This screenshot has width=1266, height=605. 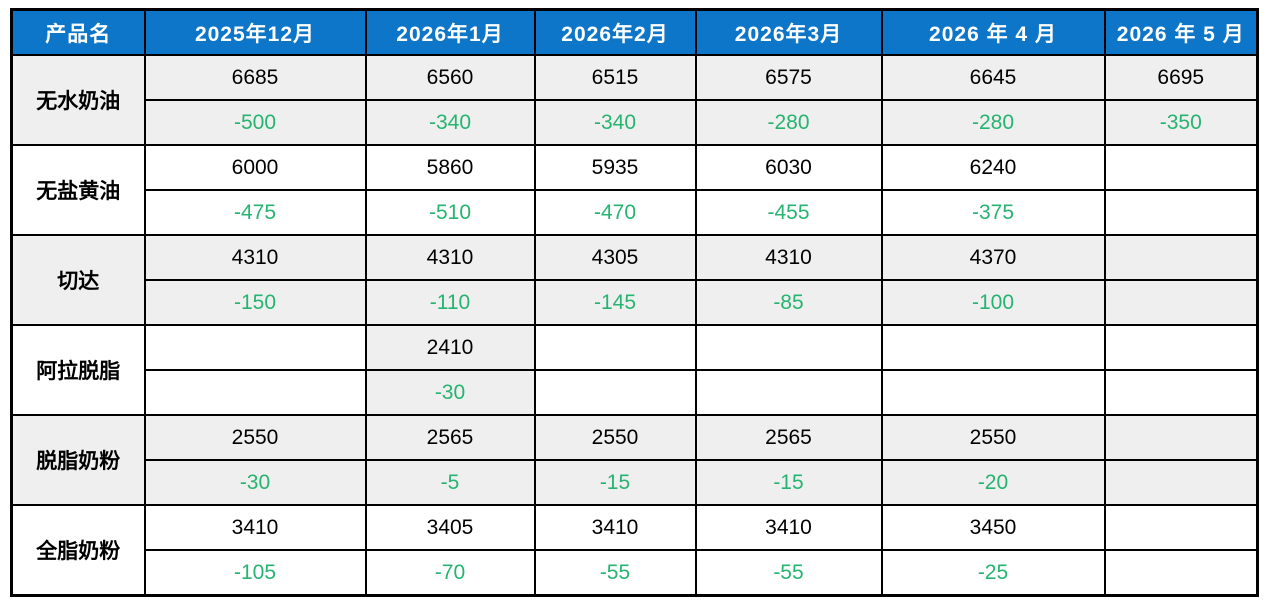 What do you see at coordinates (615, 77) in the screenshot?
I see `price-cell: 6515` at bounding box center [615, 77].